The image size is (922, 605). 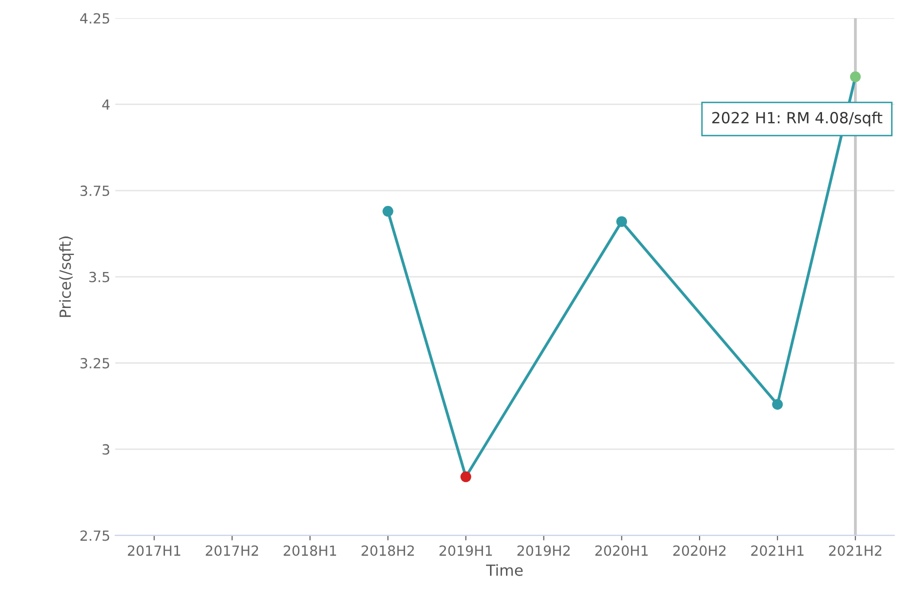 What do you see at coordinates (621, 550) in the screenshot?
I see `x-tick-label: 2020H1` at bounding box center [621, 550].